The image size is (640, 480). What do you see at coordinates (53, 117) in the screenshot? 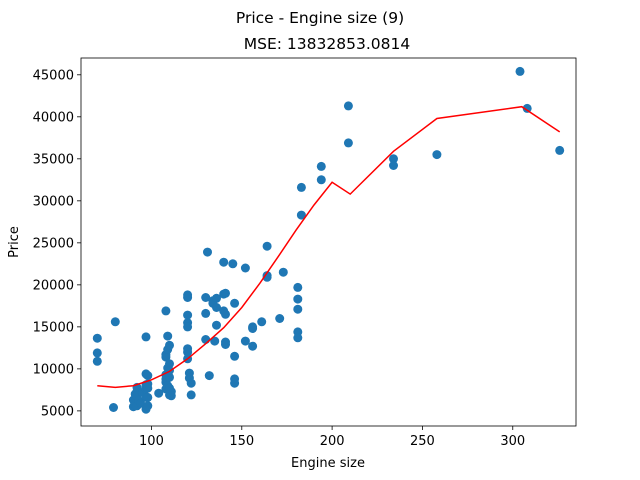
I see `y-tick-label: 40000` at bounding box center [53, 117].